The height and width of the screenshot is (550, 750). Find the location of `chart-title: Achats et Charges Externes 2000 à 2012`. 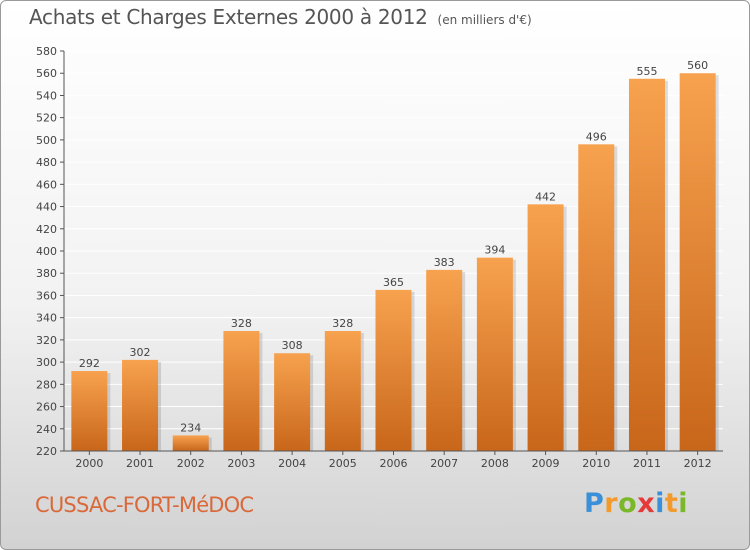

chart-title: Achats et Charges Externes 2000 à 2012 is located at coordinates (228, 17).